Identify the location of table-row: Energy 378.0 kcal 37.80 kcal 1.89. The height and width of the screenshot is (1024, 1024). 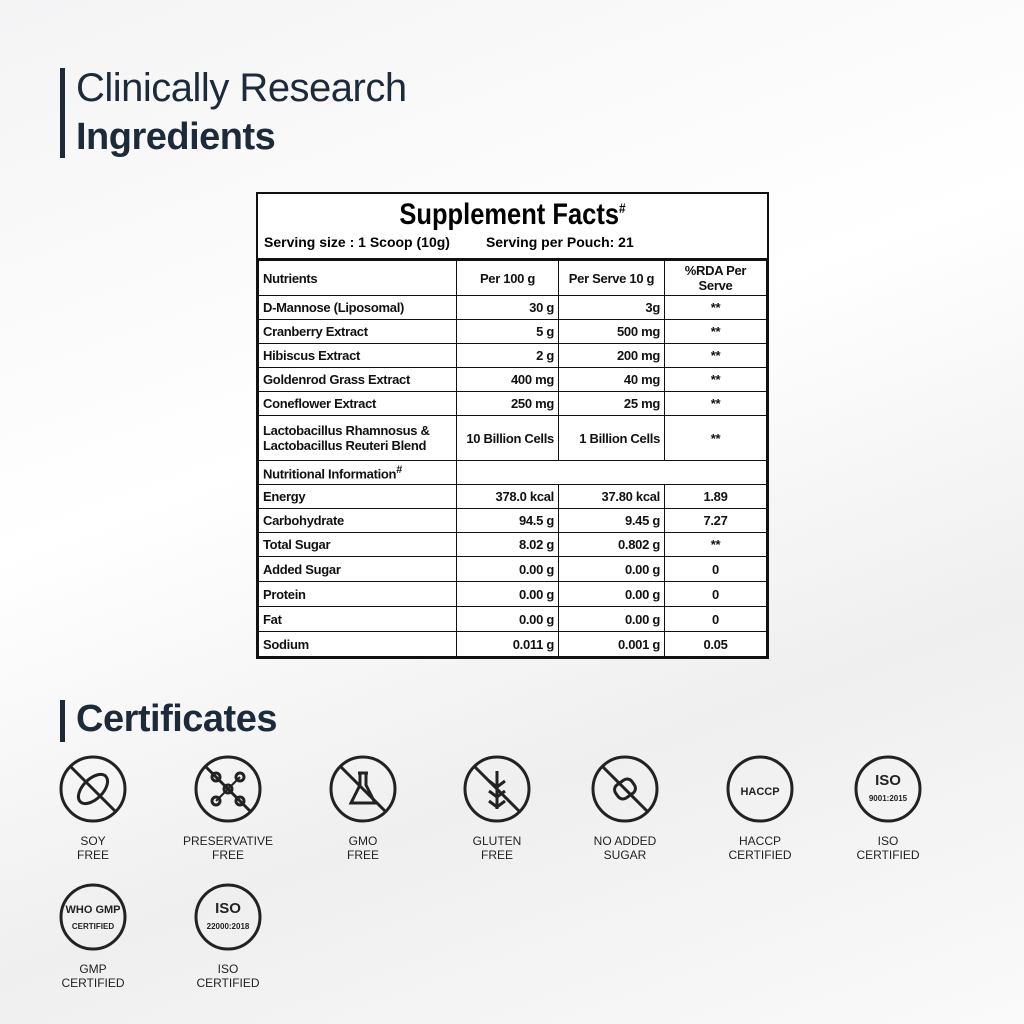
(512, 496).